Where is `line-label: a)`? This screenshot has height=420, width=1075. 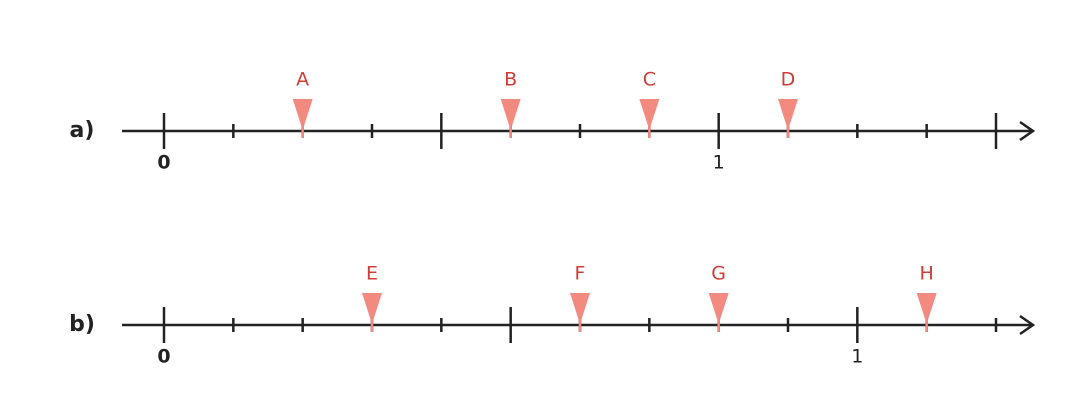
line-label: a) is located at coordinates (82, 130).